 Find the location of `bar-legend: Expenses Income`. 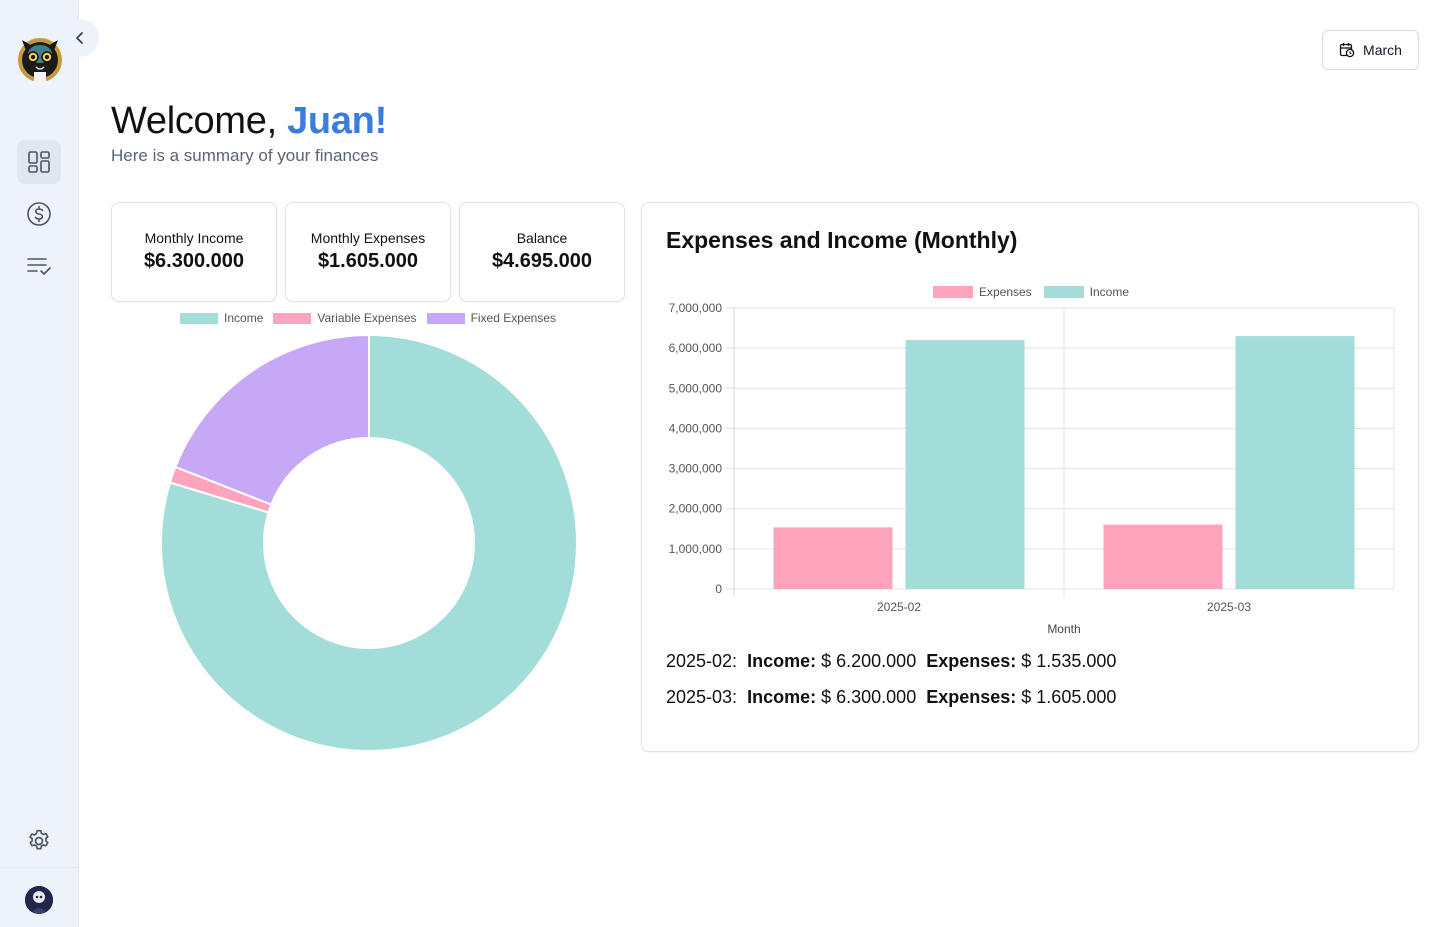

bar-legend: Expenses Income is located at coordinates (1031, 292).